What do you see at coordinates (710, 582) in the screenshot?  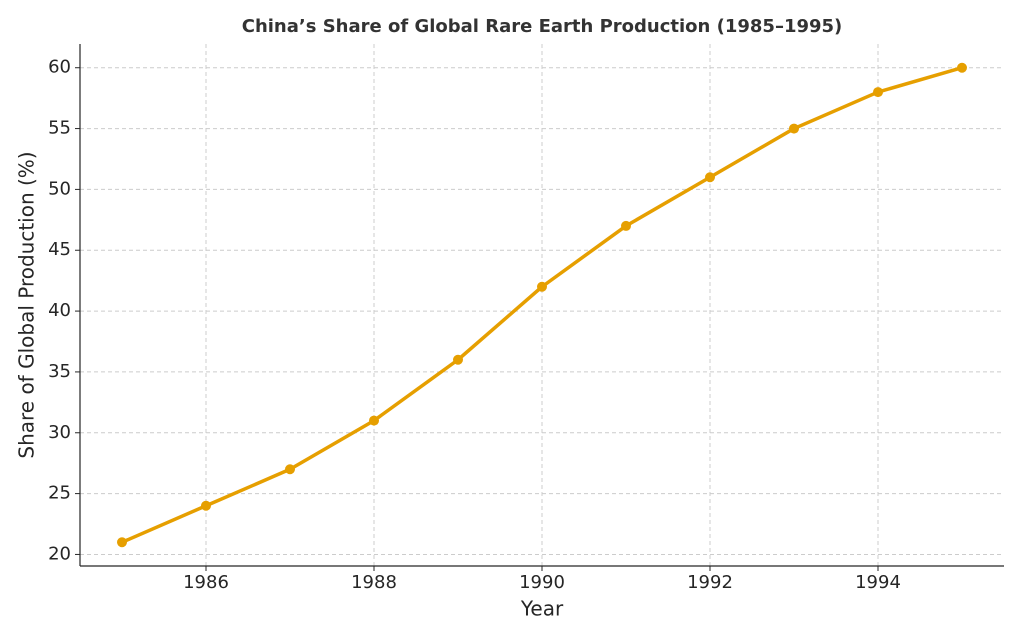 I see `x-tick-label: 1992` at bounding box center [710, 582].